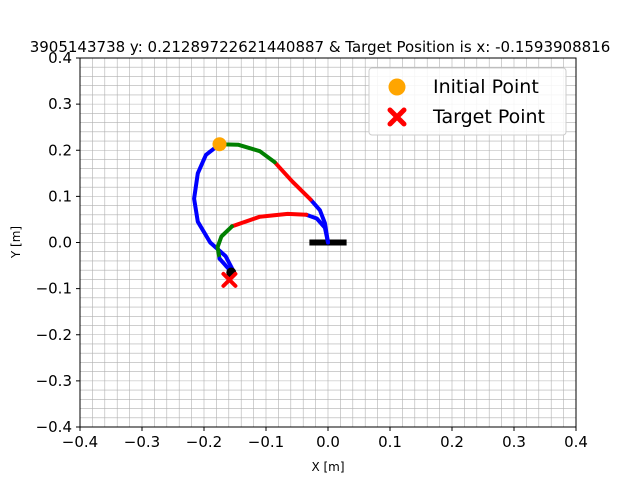  What do you see at coordinates (16, 242) in the screenshot?
I see `y-axis-label: Y [m]` at bounding box center [16, 242].